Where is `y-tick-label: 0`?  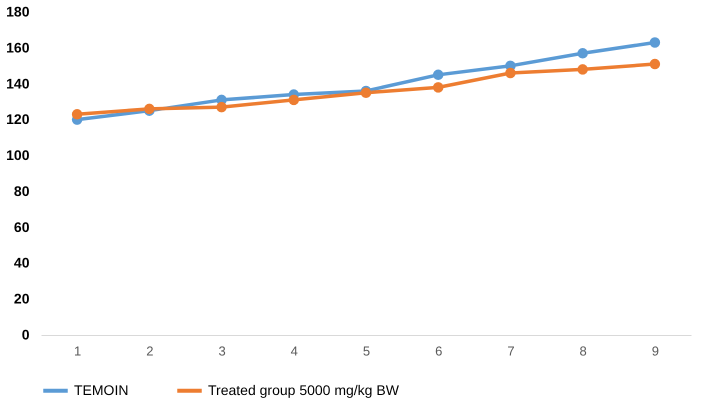 y-tick-label: 0 is located at coordinates (26, 334).